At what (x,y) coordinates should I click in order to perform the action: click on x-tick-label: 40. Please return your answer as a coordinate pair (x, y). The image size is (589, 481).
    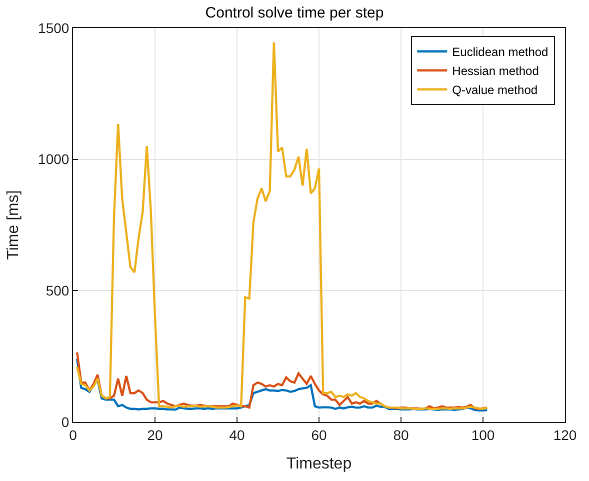
    Looking at the image, I should click on (237, 434).